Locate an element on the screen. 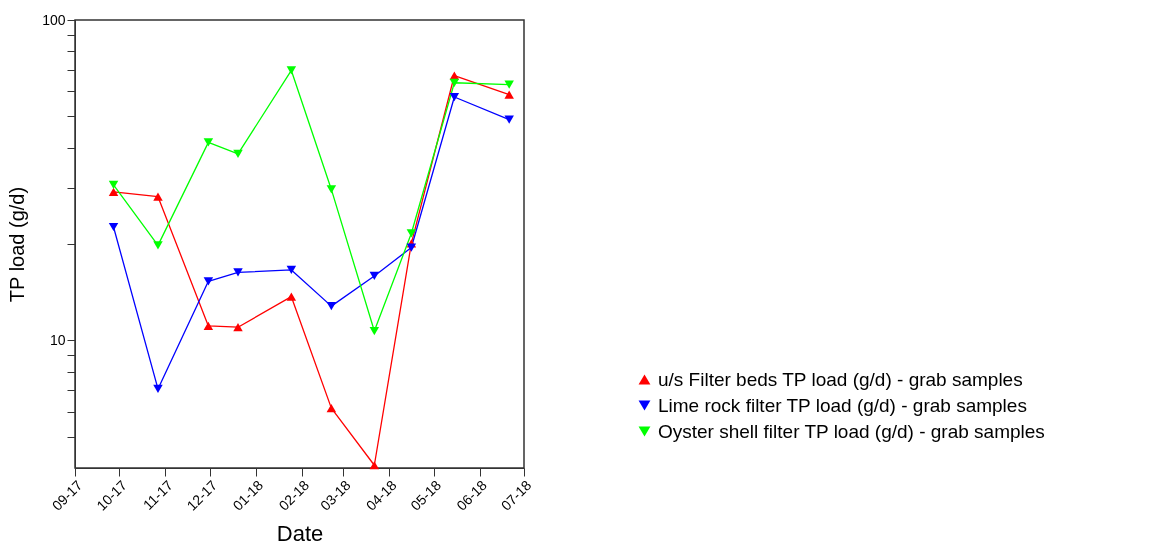 The height and width of the screenshot is (558, 1163). legend-label: u/s Filter beds TP load (g/d) - grab samples is located at coordinates (840, 379).